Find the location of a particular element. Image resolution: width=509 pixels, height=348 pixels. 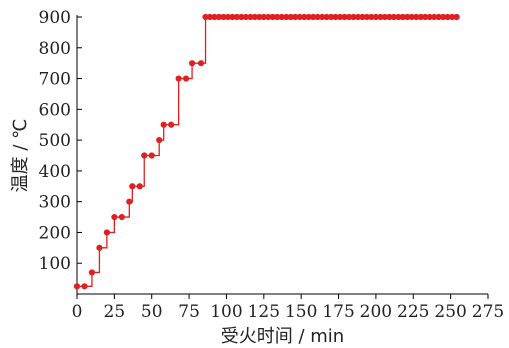

y-tick-label-500: 500 is located at coordinates (55, 141).